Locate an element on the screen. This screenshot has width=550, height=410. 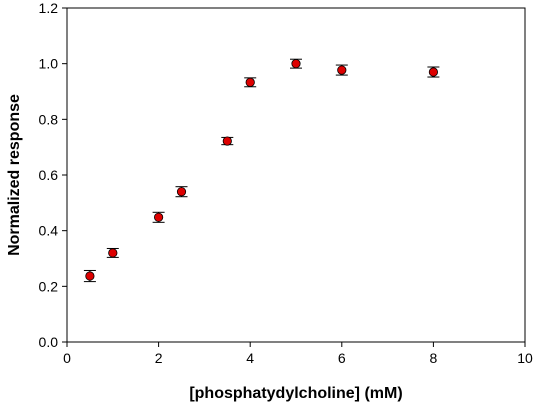
y-tick-label: 1.0 is located at coordinates (49, 64).